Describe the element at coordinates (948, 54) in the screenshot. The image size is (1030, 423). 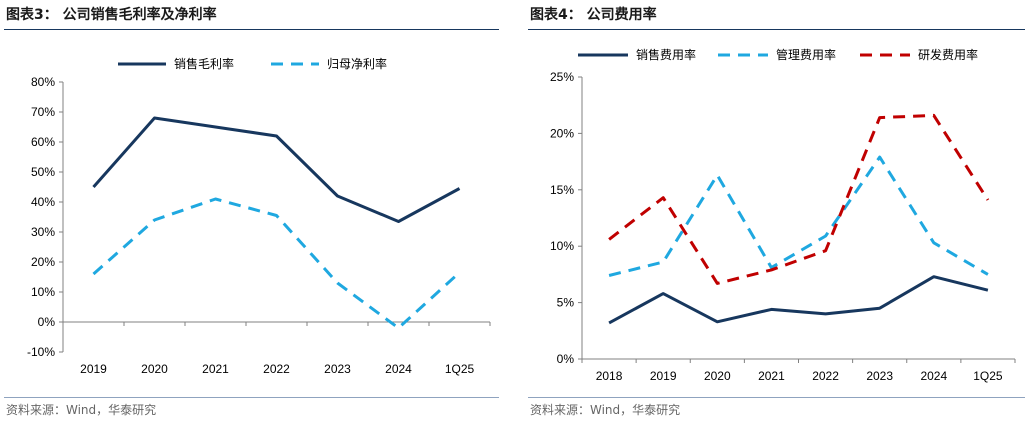
I see `right-legend-label-3: 研发费用率` at that location.